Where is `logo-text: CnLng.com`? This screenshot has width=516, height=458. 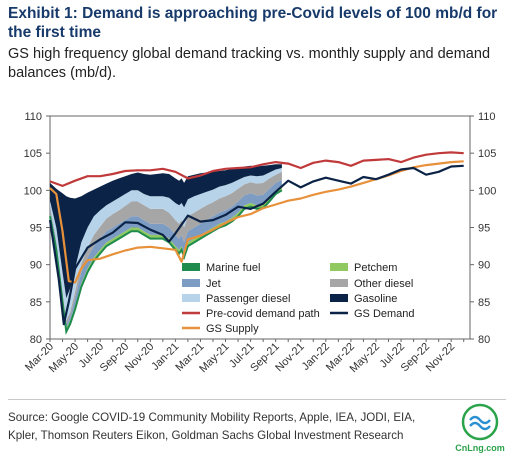 logo-text: CnLng.com is located at coordinates (480, 448).